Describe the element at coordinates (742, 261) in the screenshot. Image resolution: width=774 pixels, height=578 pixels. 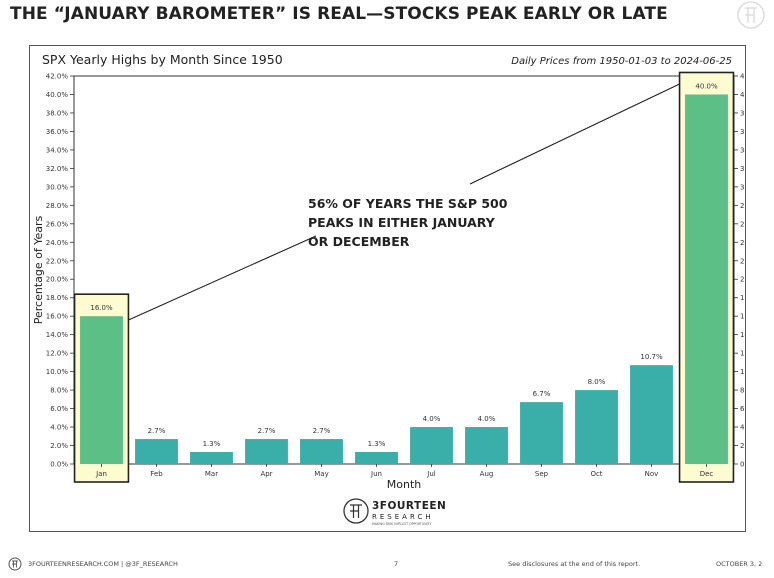
I see `y-tick-label-right: 22.0%` at that location.